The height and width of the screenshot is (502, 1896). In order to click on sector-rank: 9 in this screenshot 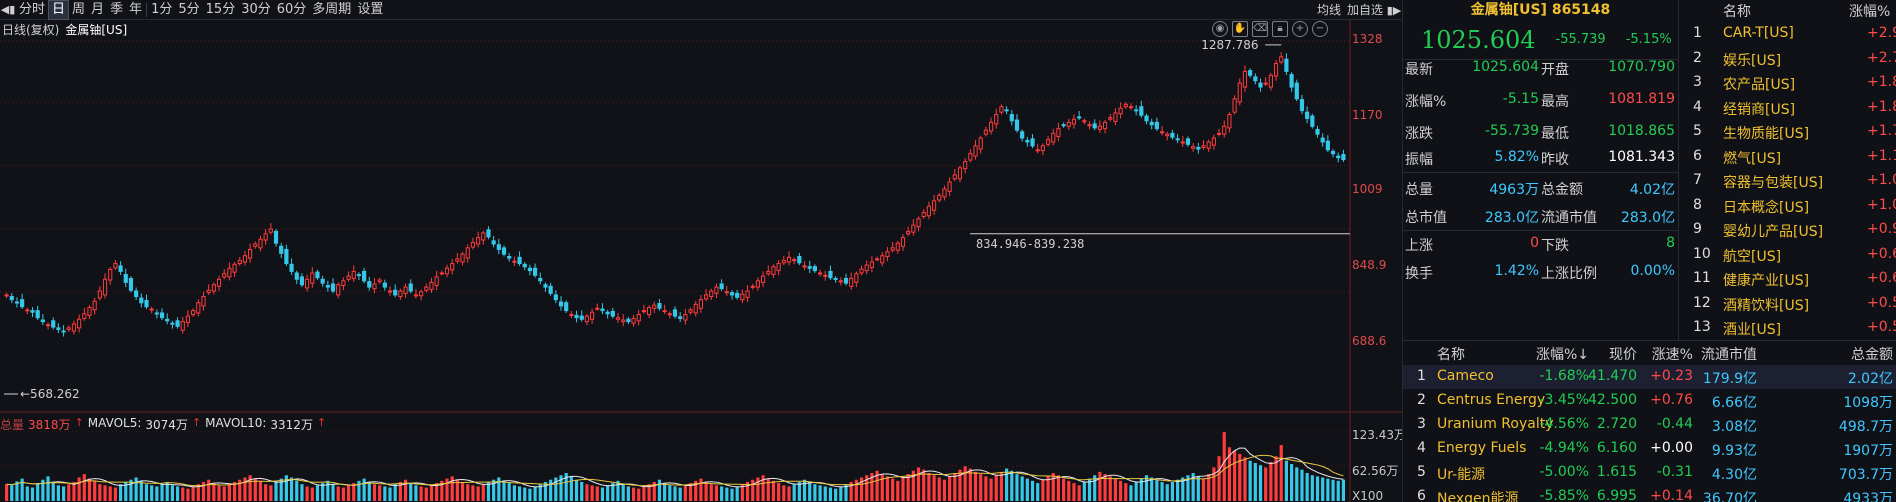, I will do `click(1697, 229)`.